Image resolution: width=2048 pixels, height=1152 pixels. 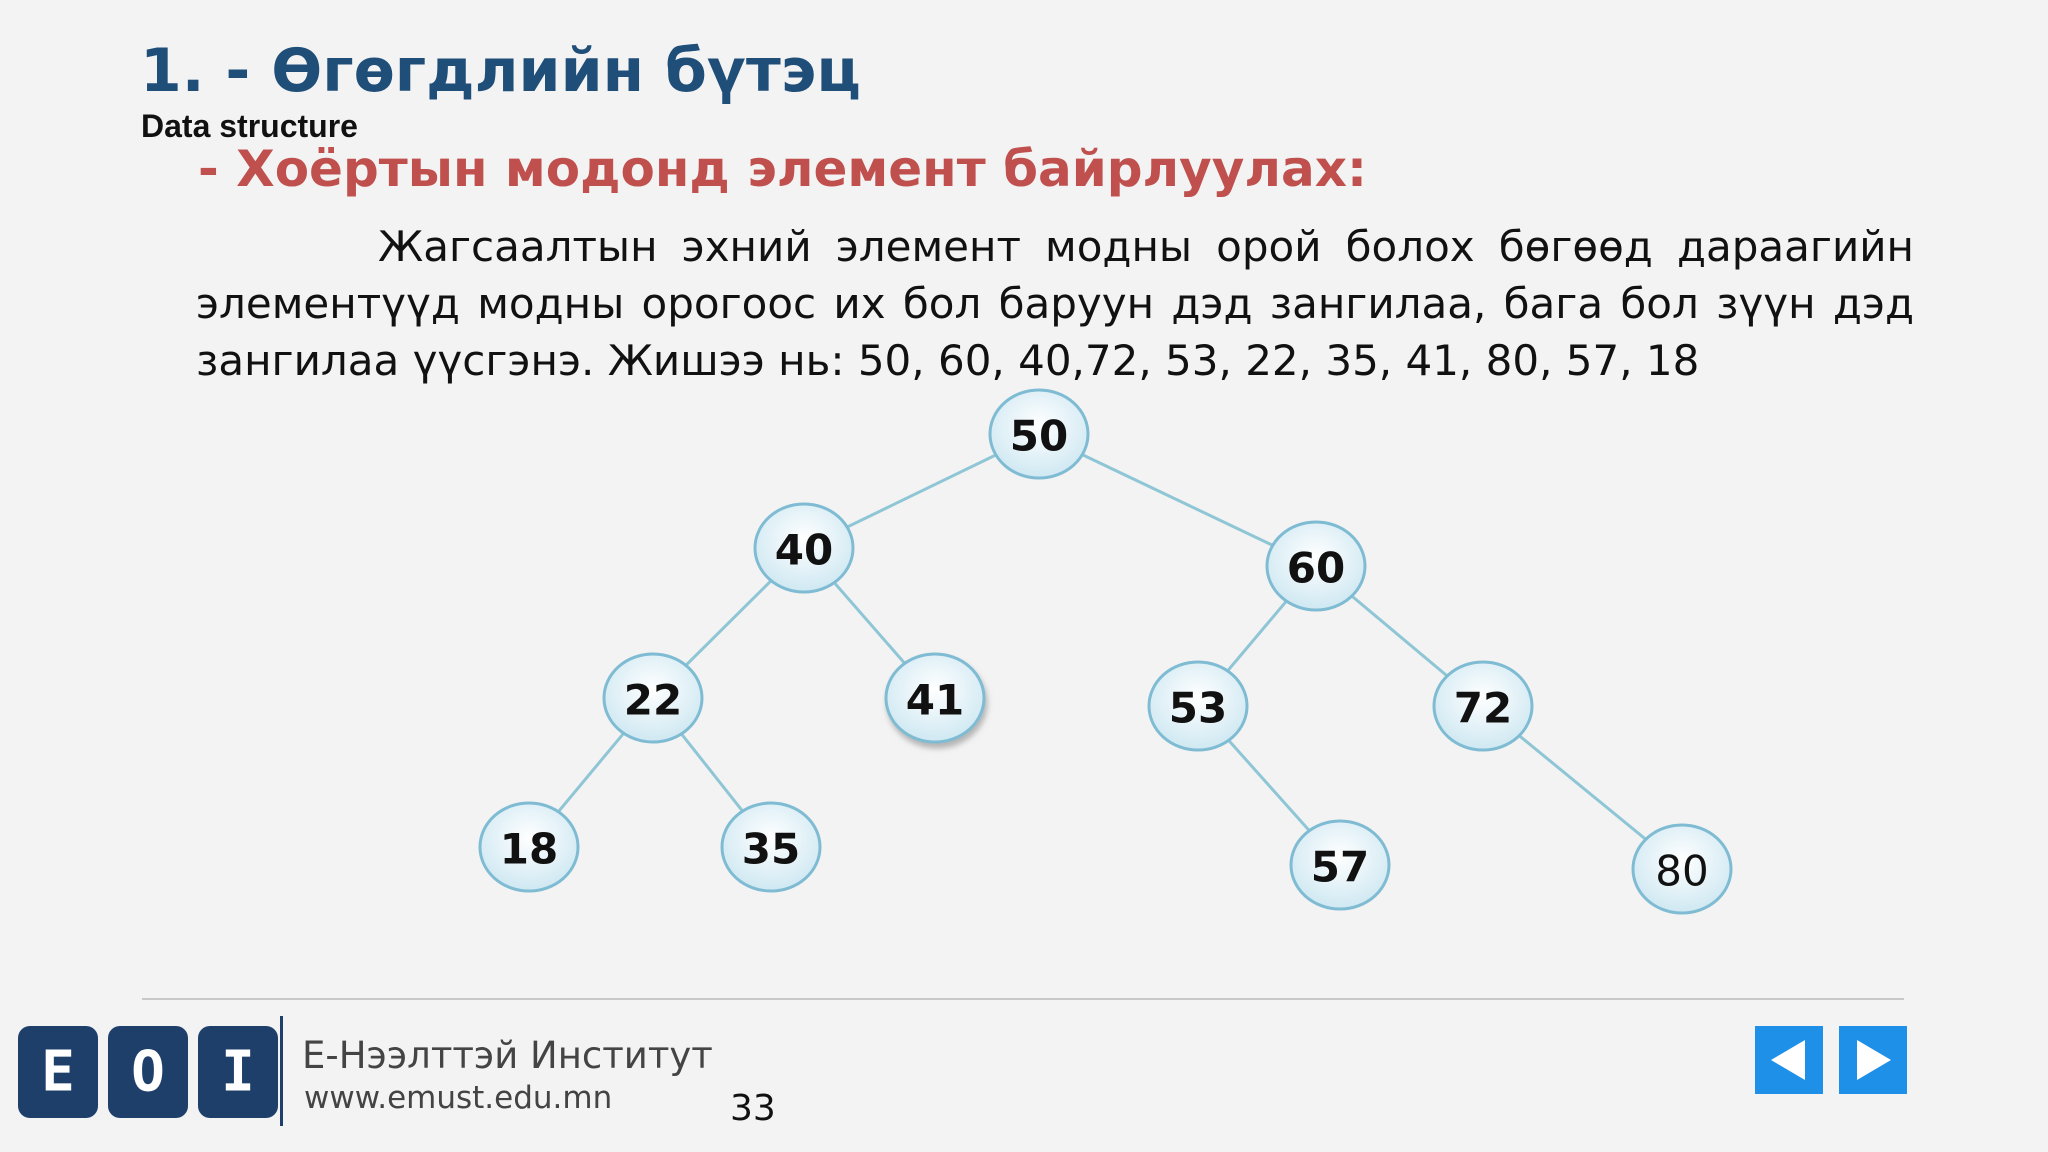 I want to click on tree-node-53: 53, so click(x=1198, y=706).